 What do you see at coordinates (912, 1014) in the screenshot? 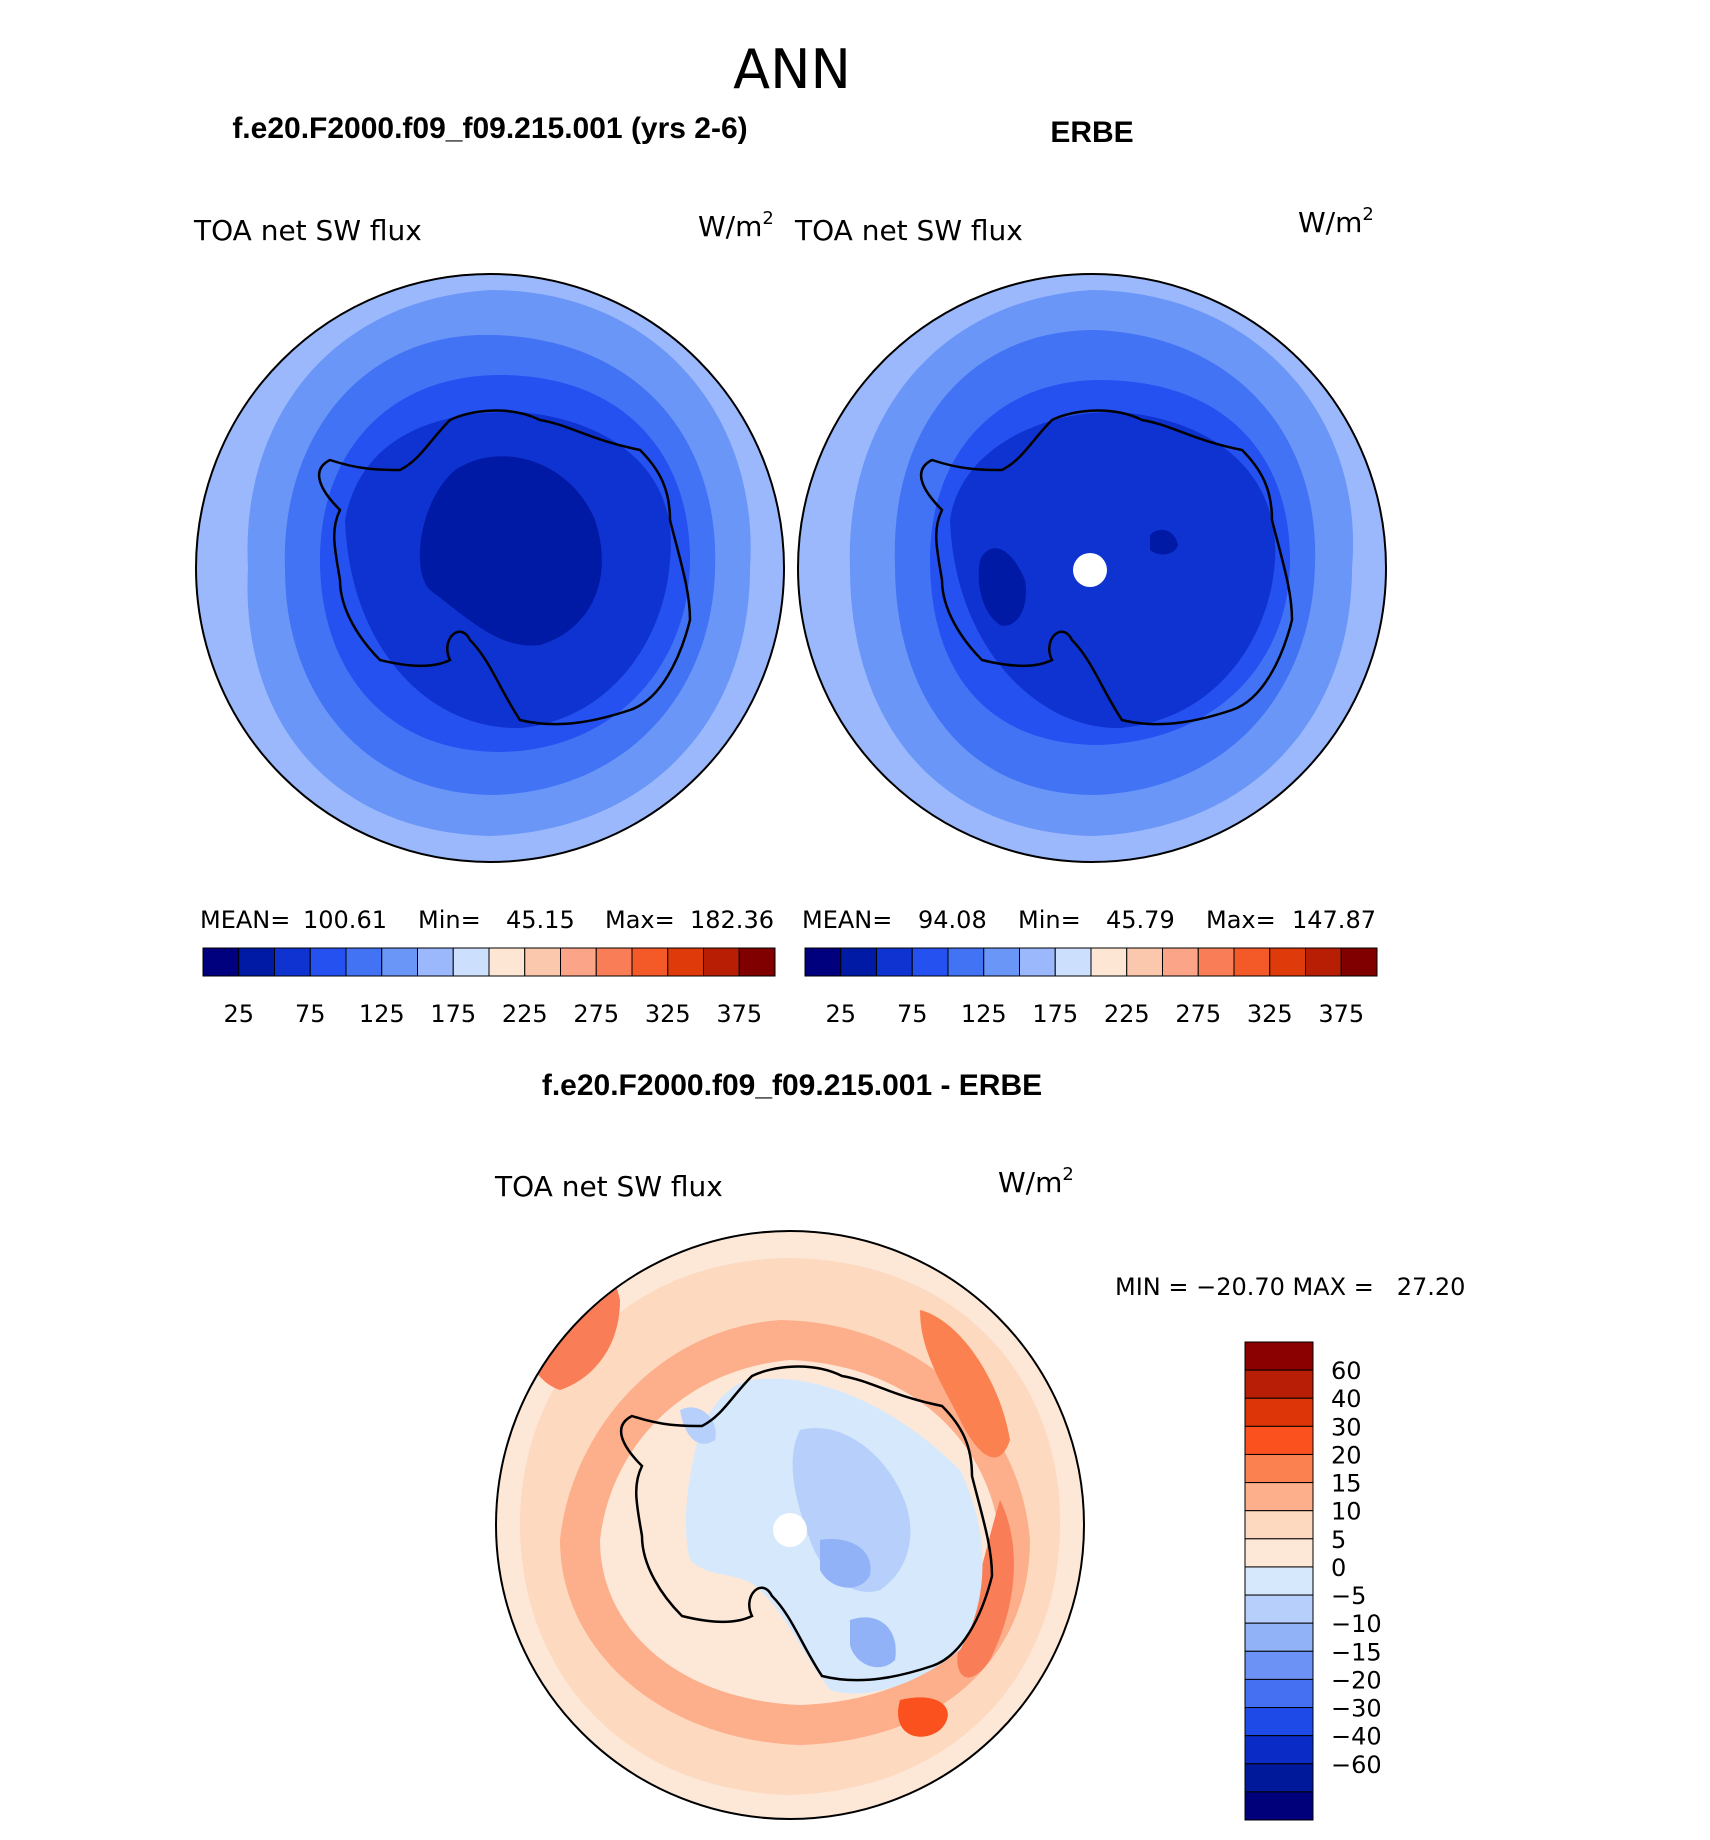
I see `right-colorbar-tick-label: 75` at bounding box center [912, 1014].